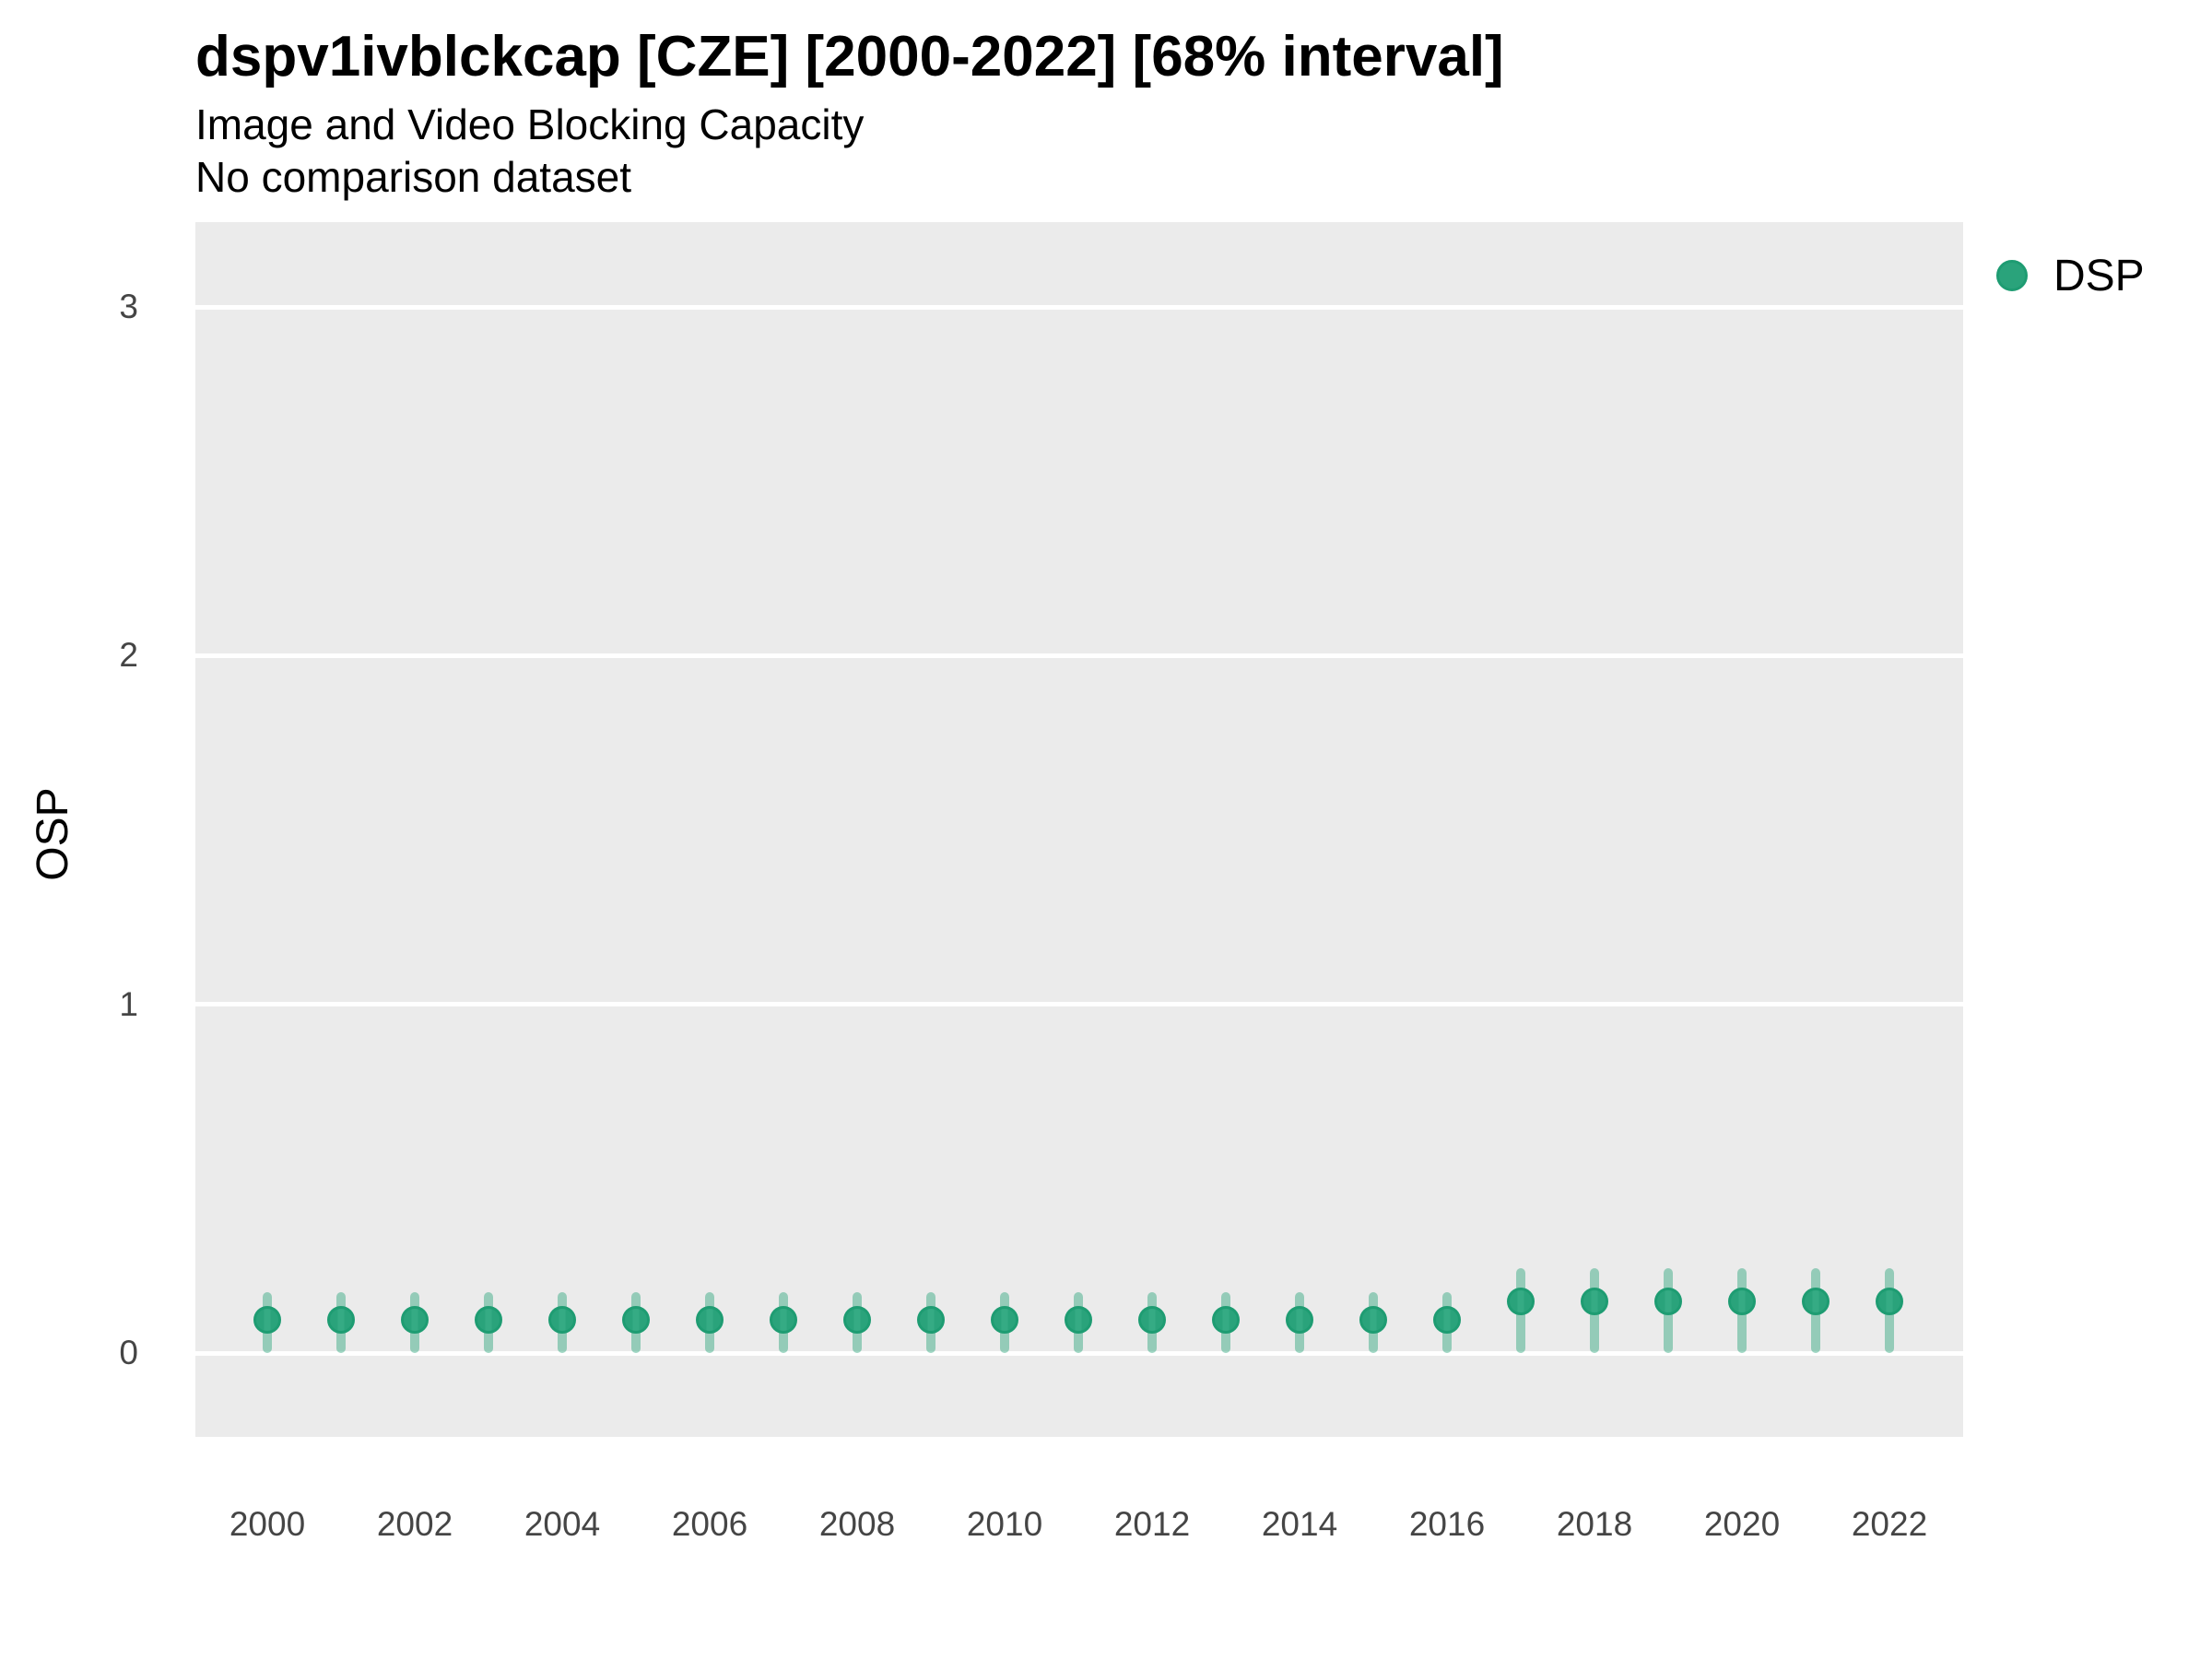  Describe the element at coordinates (267, 1524) in the screenshot. I see `x-tick-label-2000: 2000` at that location.